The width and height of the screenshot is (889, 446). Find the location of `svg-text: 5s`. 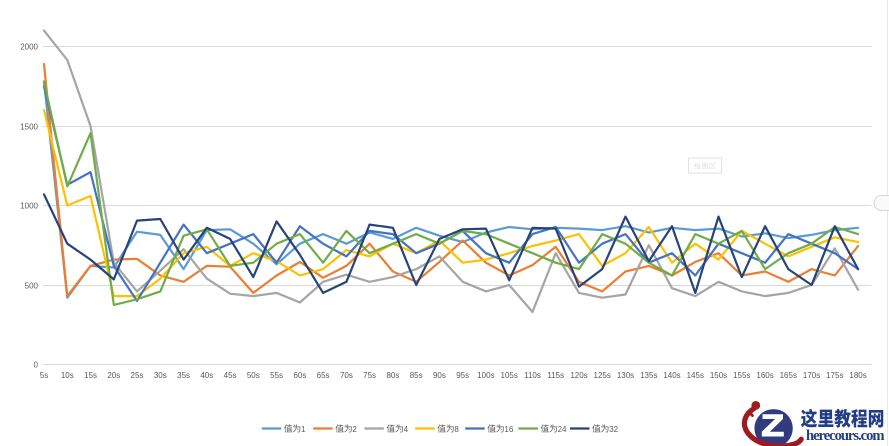

svg-text: 5s is located at coordinates (44, 375).